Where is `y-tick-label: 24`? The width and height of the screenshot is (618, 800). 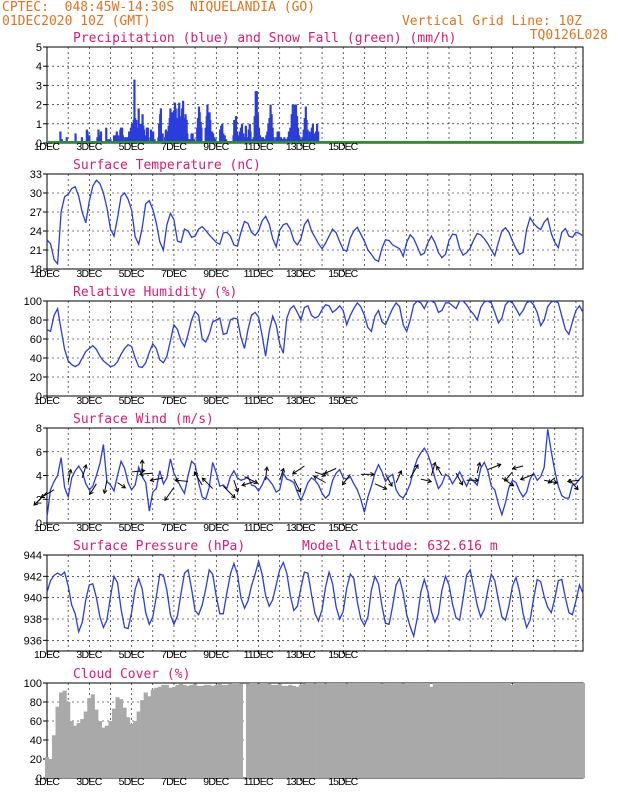
y-tick-label: 24 is located at coordinates (36, 232).